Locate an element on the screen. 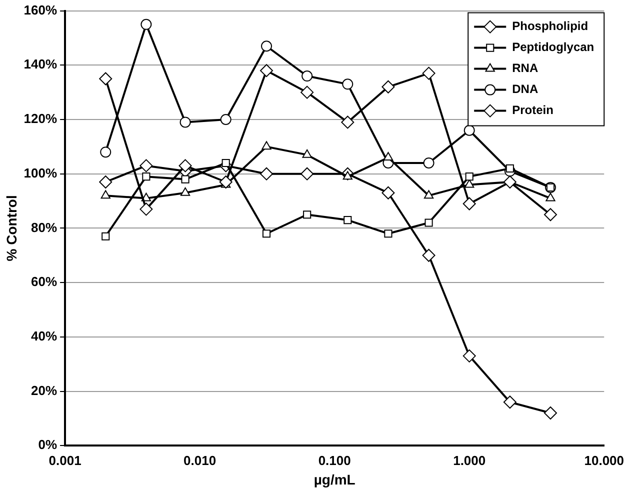 The image size is (627, 489). y-tick-label: 160% is located at coordinates (41, 10).